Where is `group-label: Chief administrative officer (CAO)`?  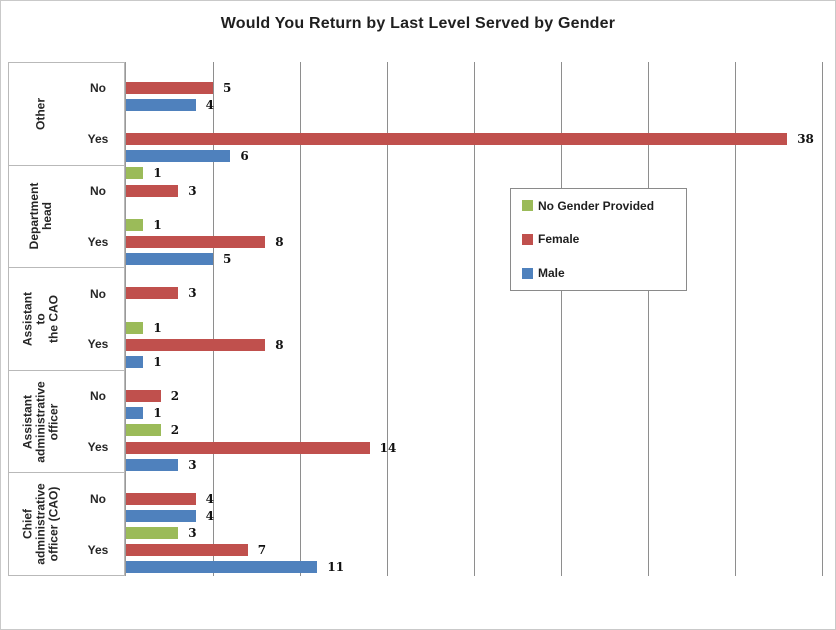 group-label: Chief administrative officer (CAO) is located at coordinates (40, 524).